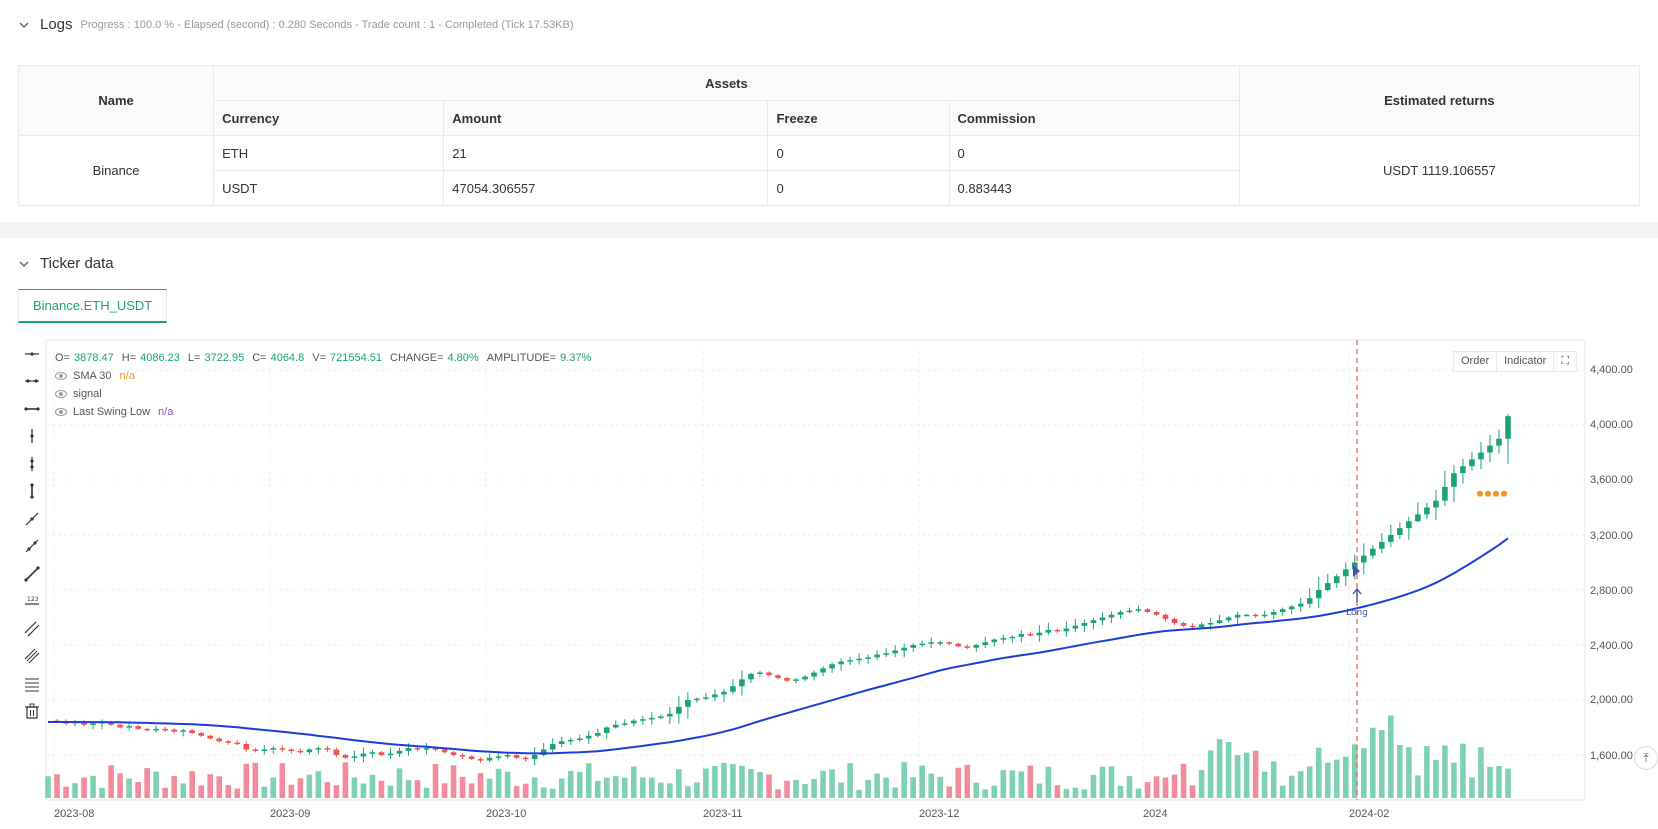 Image resolution: width=1658 pixels, height=829 pixels. Describe the element at coordinates (1476, 361) in the screenshot. I see `order-button: Order` at that location.